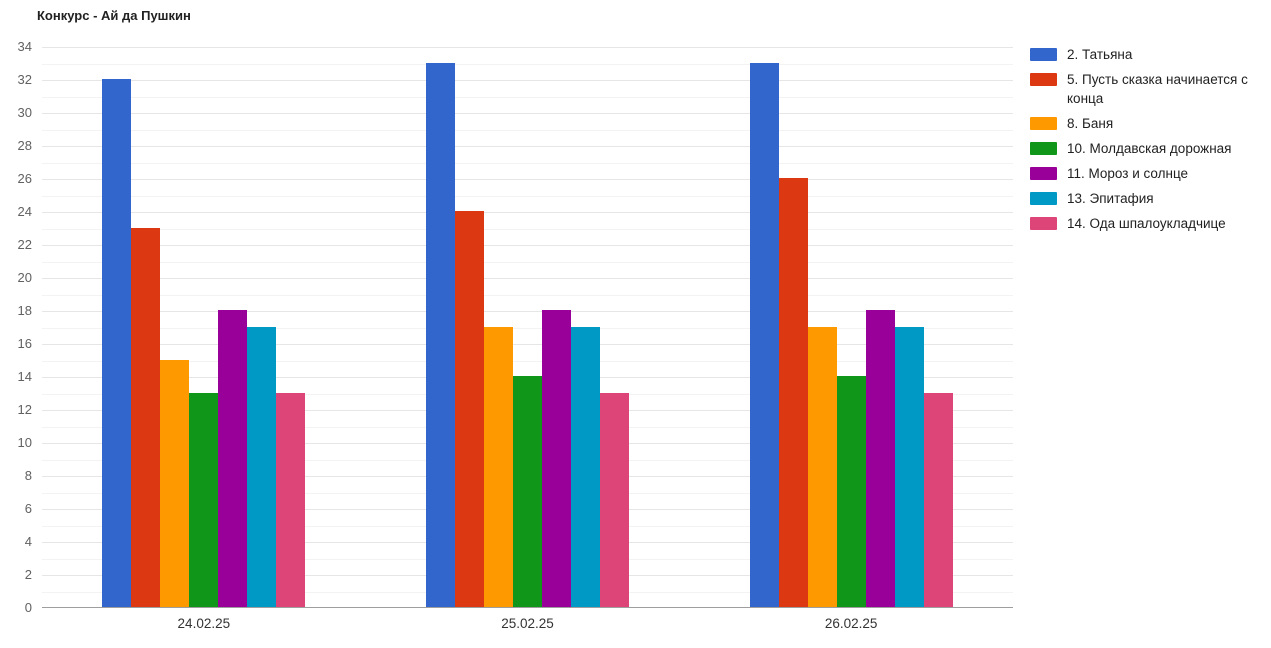 Image resolution: width=1271 pixels, height=648 pixels. Describe the element at coordinates (24, 376) in the screenshot. I see `y-tick-label: 14` at that location.